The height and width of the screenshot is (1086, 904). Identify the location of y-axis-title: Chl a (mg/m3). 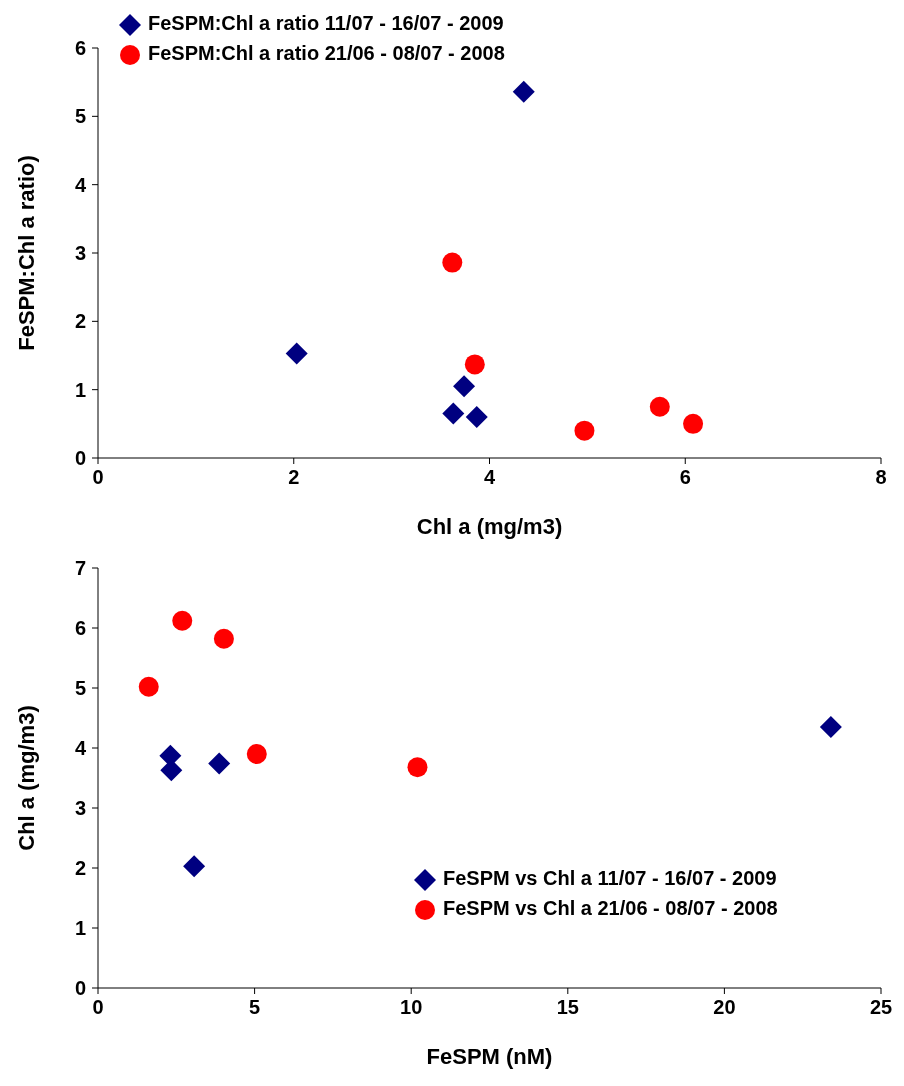
(26, 778).